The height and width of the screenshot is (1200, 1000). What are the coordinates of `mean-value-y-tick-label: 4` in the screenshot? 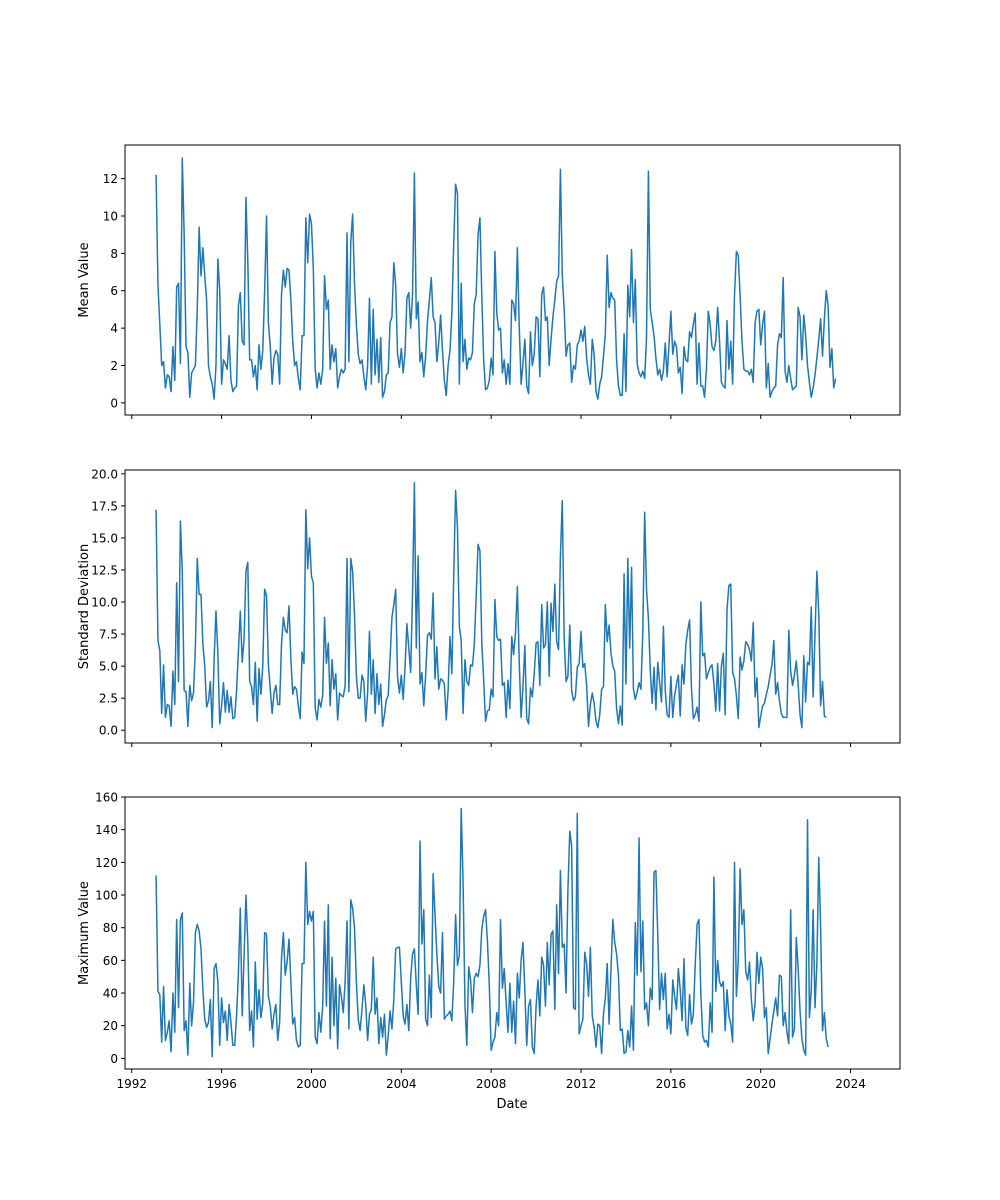 It's located at (114, 329).